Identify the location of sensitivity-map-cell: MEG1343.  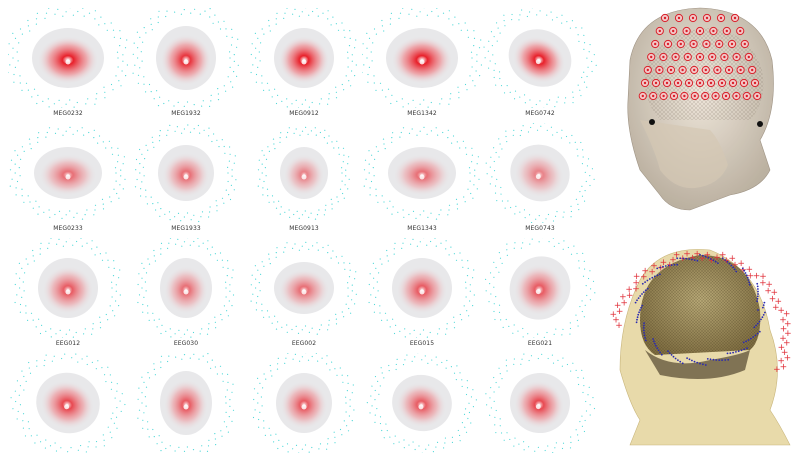
(422, 181).